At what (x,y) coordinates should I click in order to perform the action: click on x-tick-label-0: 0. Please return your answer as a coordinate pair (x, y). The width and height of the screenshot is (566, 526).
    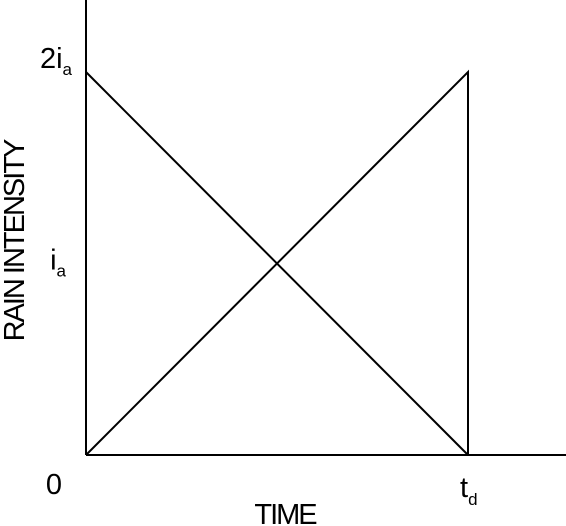
    Looking at the image, I should click on (54, 485).